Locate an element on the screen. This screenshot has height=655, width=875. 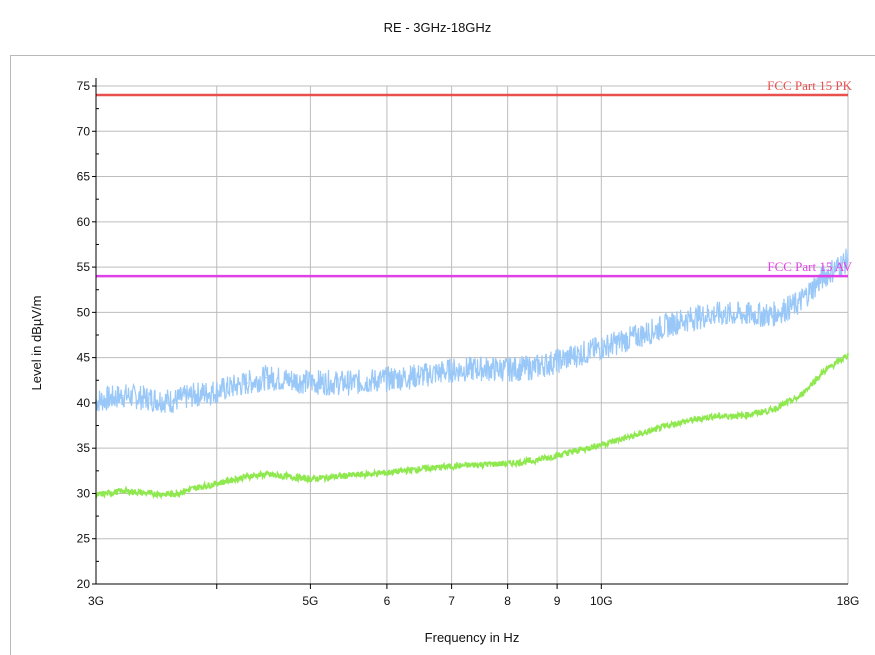
x-tick-label: 8 is located at coordinates (507, 601).